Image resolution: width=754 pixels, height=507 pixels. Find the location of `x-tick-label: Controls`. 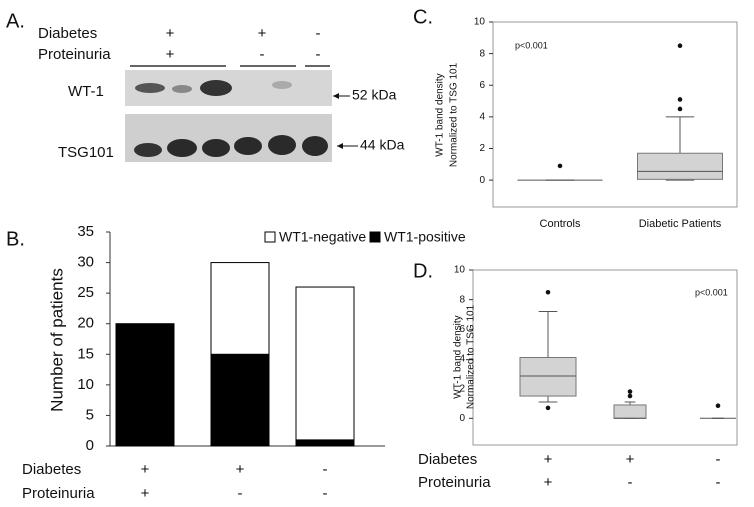

x-tick-label: Controls is located at coordinates (560, 224).